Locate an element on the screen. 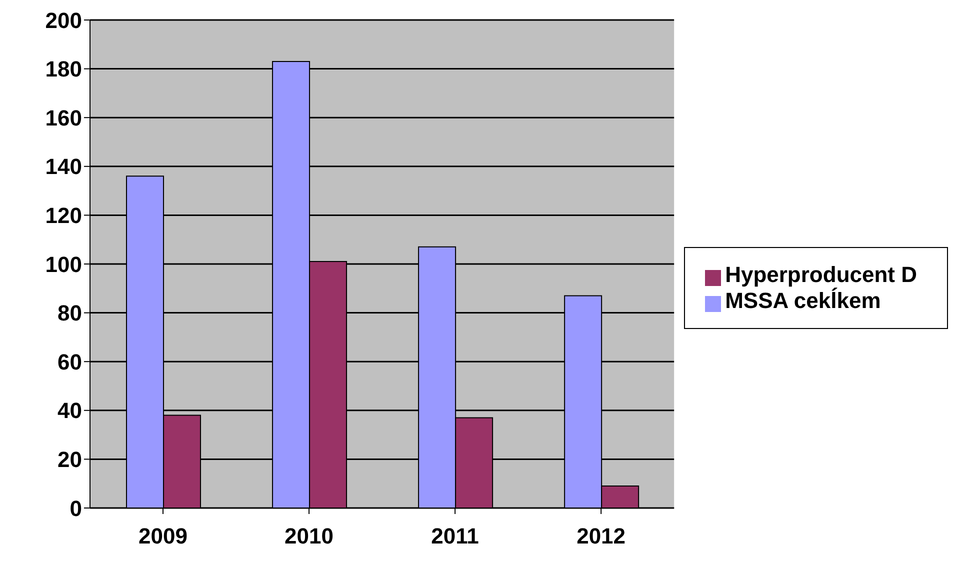 This screenshot has height=573, width=953. x-tick-label: 2011 is located at coordinates (455, 536).